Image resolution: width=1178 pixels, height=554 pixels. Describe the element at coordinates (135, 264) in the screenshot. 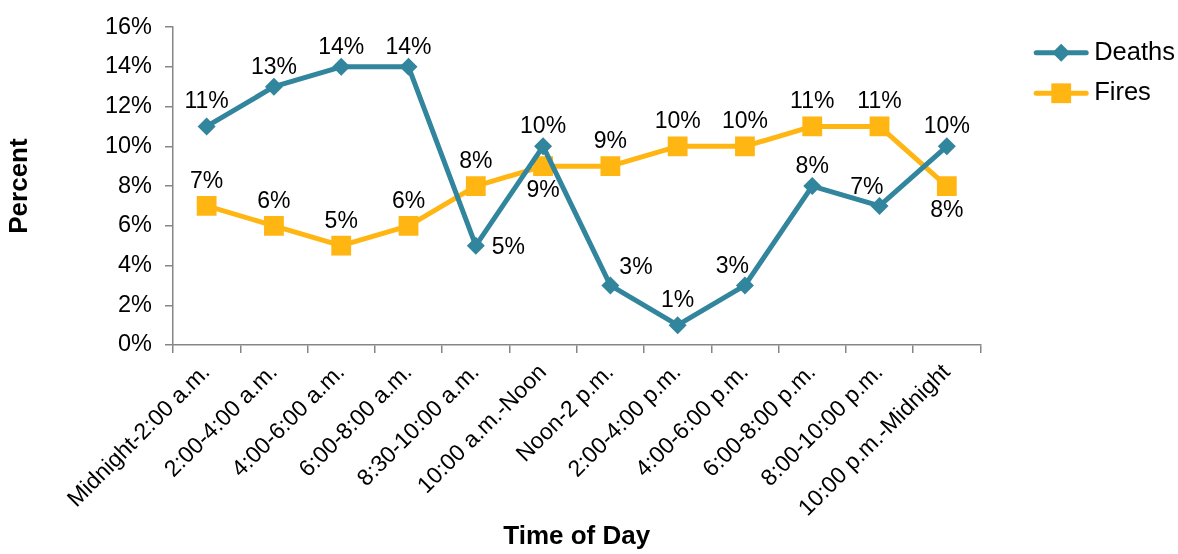

I see `y-tick-label: 4%` at that location.